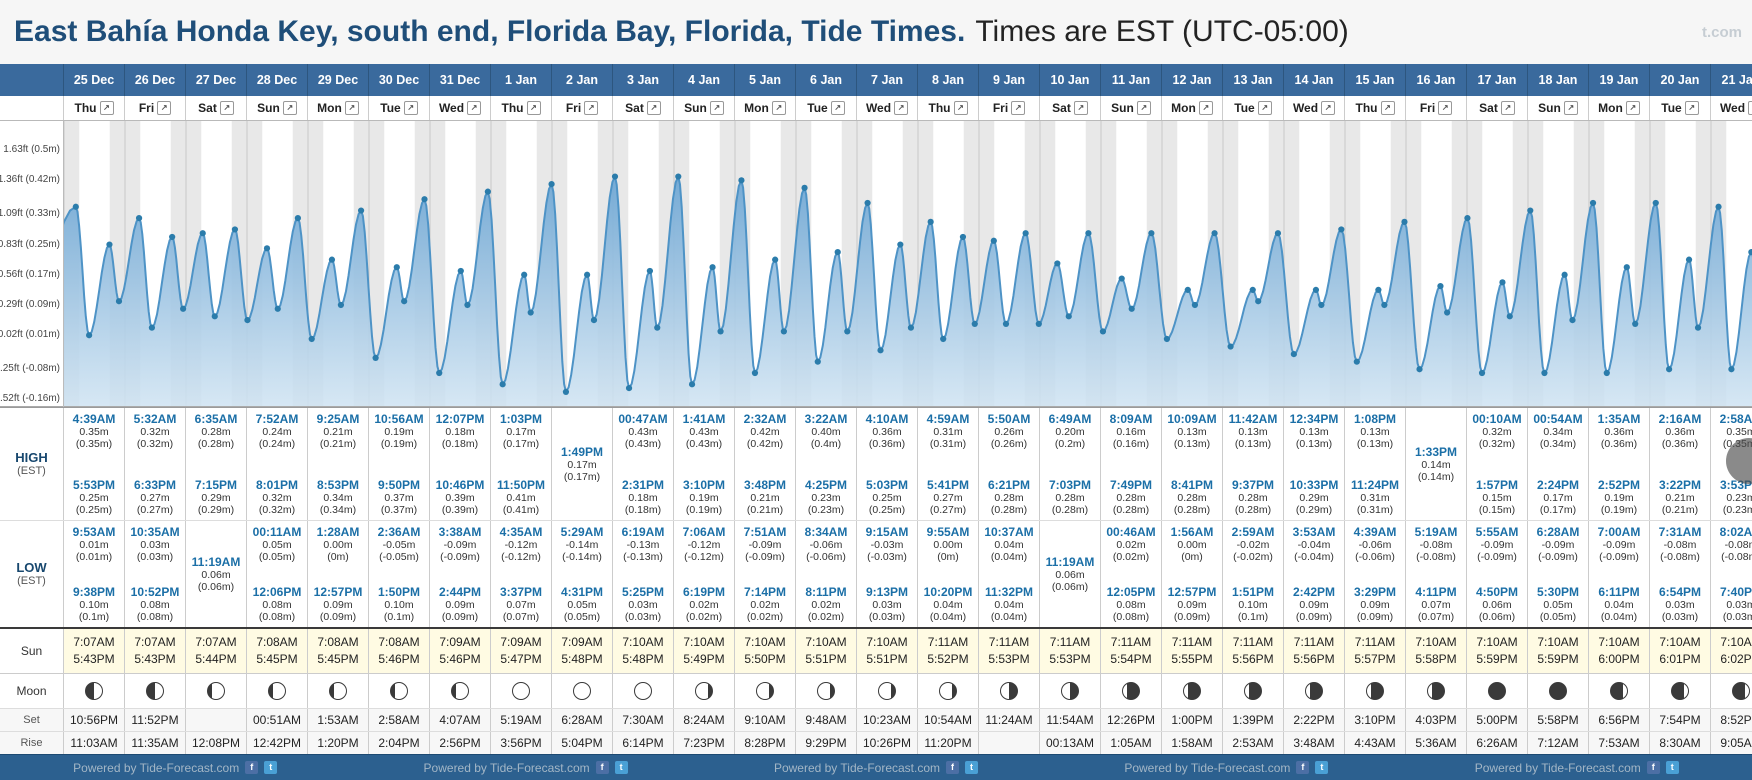 The image size is (1752, 780). I want to click on moon-phase-cells, so click(908, 691).